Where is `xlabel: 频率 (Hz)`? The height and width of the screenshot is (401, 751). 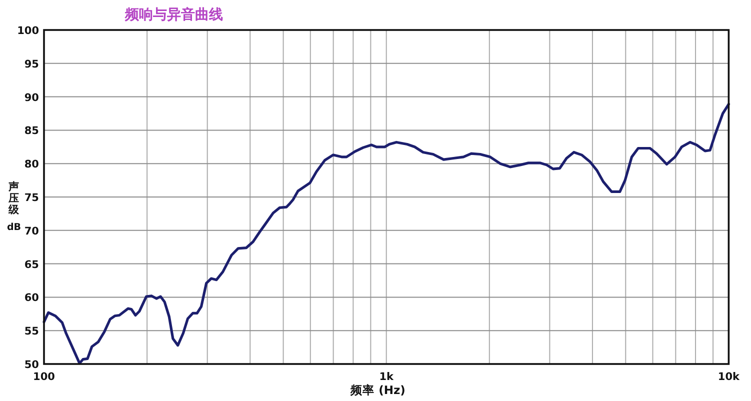
xlabel: 频率 (Hz) is located at coordinates (378, 390).